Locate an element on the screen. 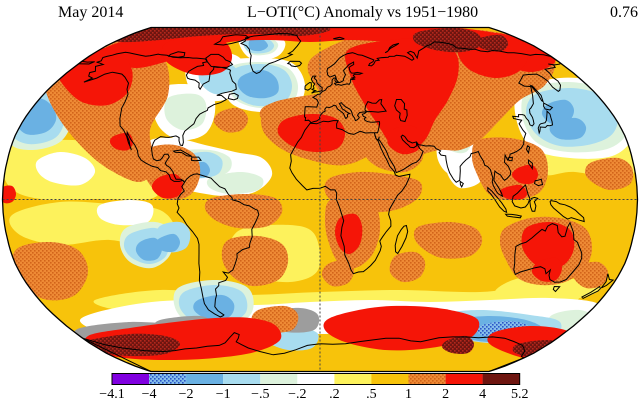 Image resolution: width=640 pixels, height=401 pixels. svg-text: May 2014 is located at coordinates (90, 12).